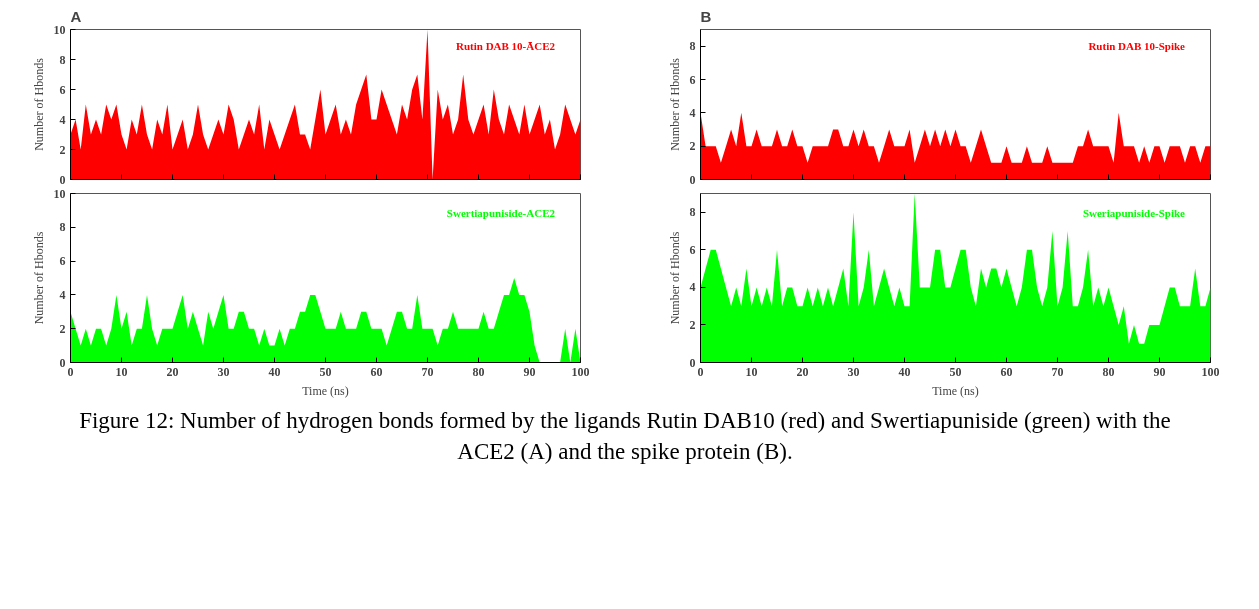 Image resolution: width=1259 pixels, height=609 pixels. What do you see at coordinates (76, 16) in the screenshot?
I see `chart-title: A` at bounding box center [76, 16].